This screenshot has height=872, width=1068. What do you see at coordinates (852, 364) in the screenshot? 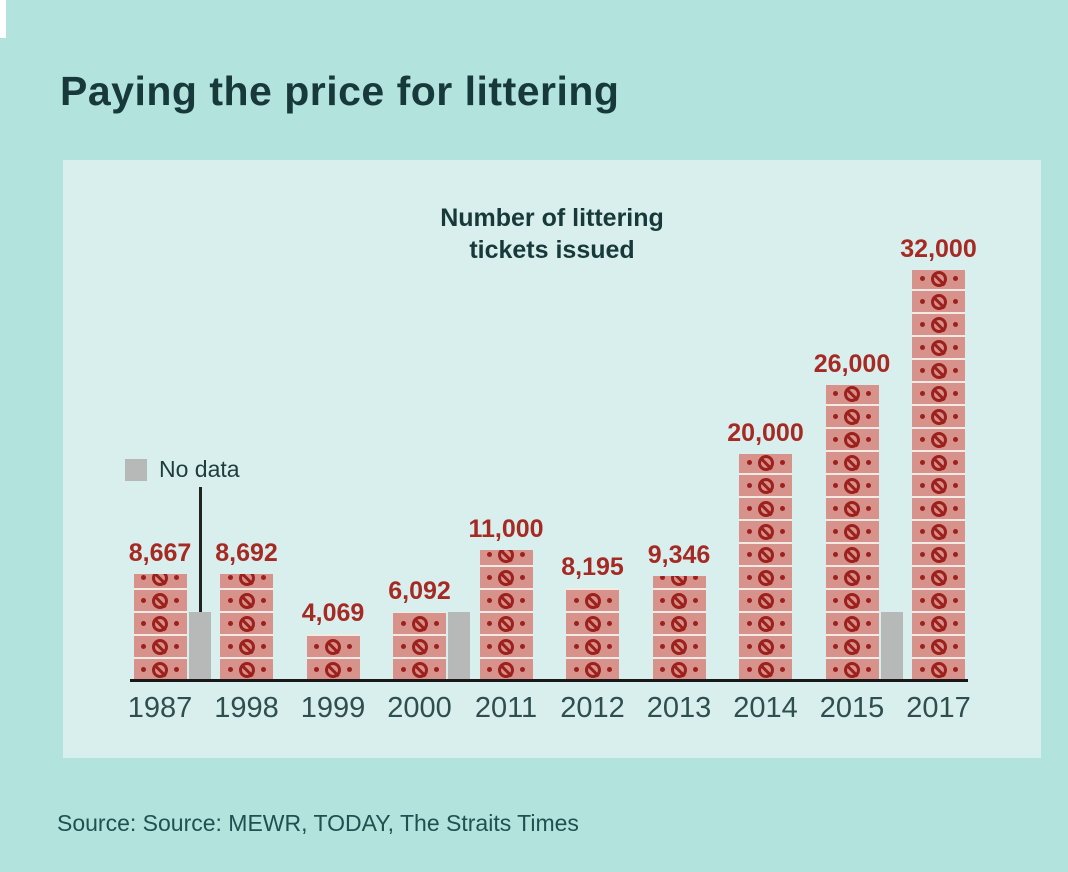
I see `value-label-2015: 26,000` at bounding box center [852, 364].